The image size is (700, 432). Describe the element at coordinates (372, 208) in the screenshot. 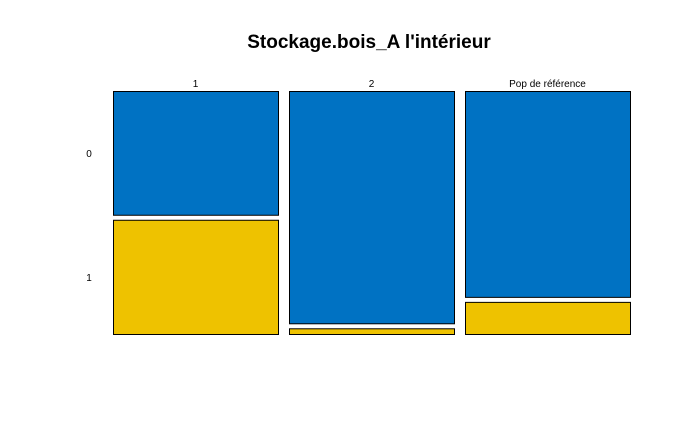

I see `mosaic-tile-col2-row0` at that location.